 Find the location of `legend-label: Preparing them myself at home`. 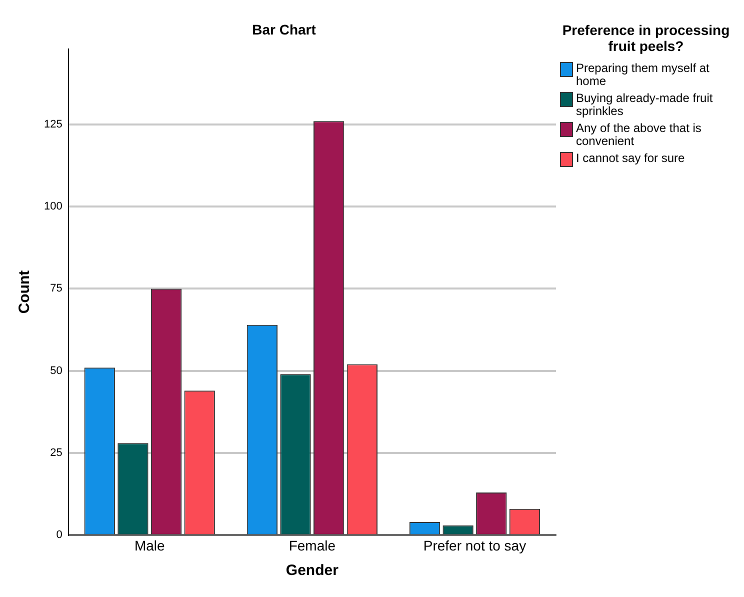

legend-label: Preparing them myself at home is located at coordinates (643, 74).